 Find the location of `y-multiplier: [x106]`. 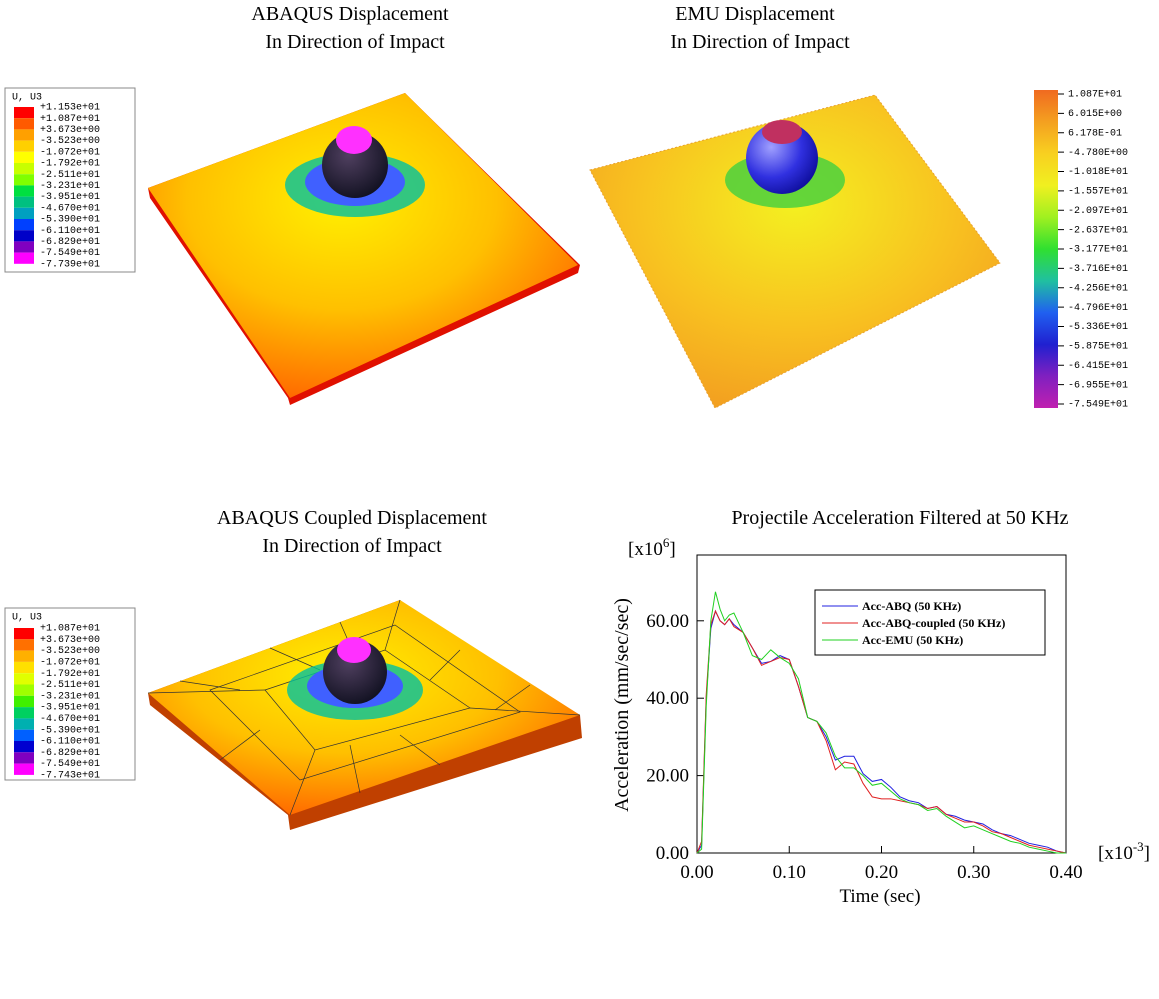

y-multiplier: [x106] is located at coordinates (652, 547).